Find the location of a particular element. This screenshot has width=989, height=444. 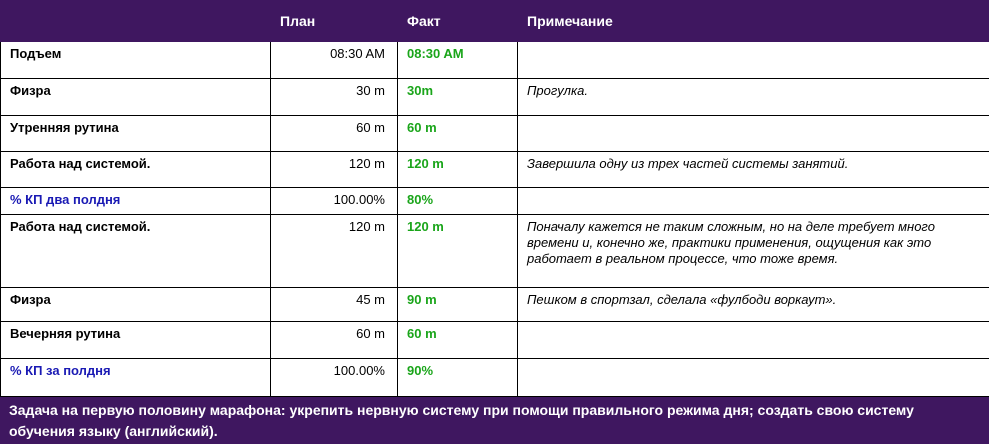

row-label: % КП за полдня is located at coordinates (135, 377).